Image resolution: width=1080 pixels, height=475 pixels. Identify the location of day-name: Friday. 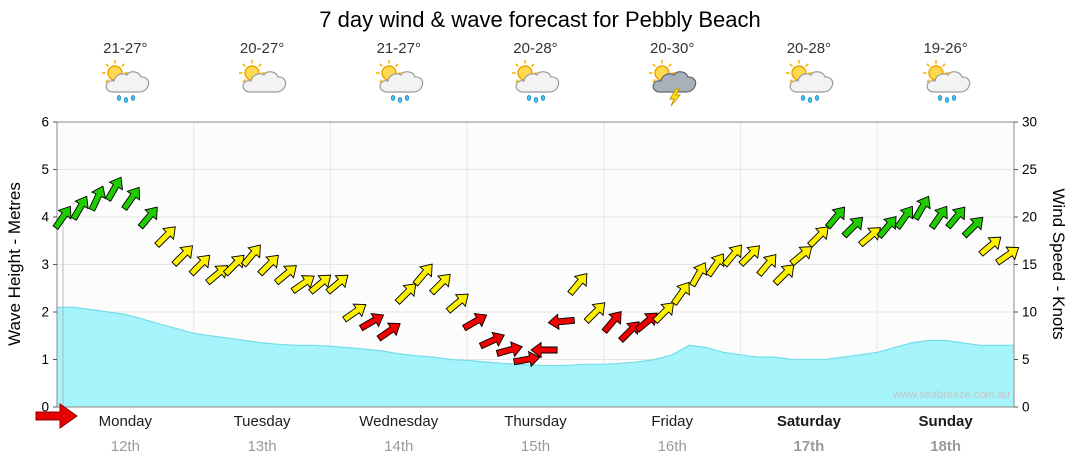
(672, 421).